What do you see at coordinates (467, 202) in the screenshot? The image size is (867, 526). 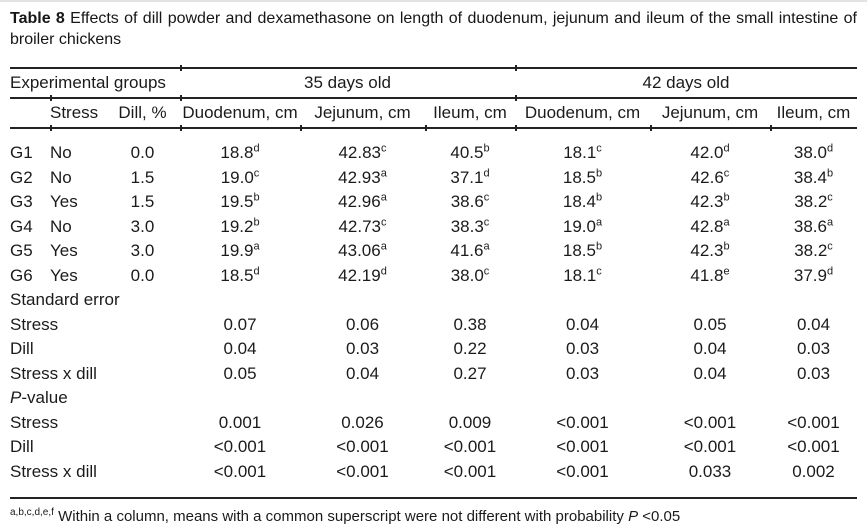 I see `measurement-value: 38.6` at bounding box center [467, 202].